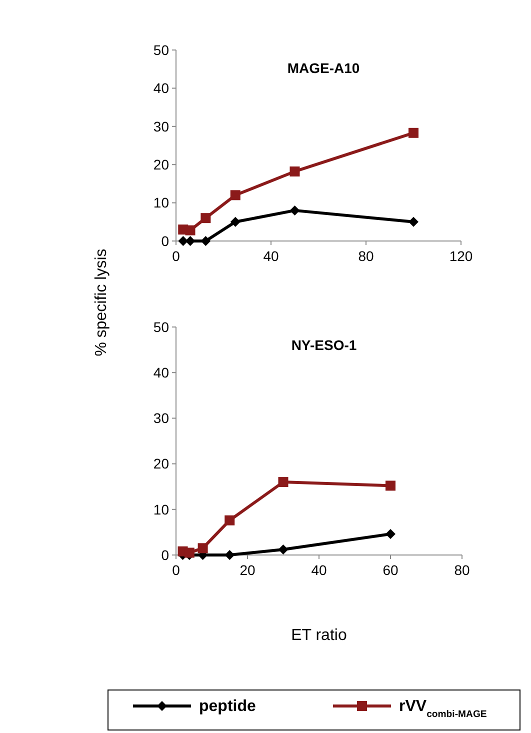  I want to click on text: NY-ESO-1, so click(324, 345).